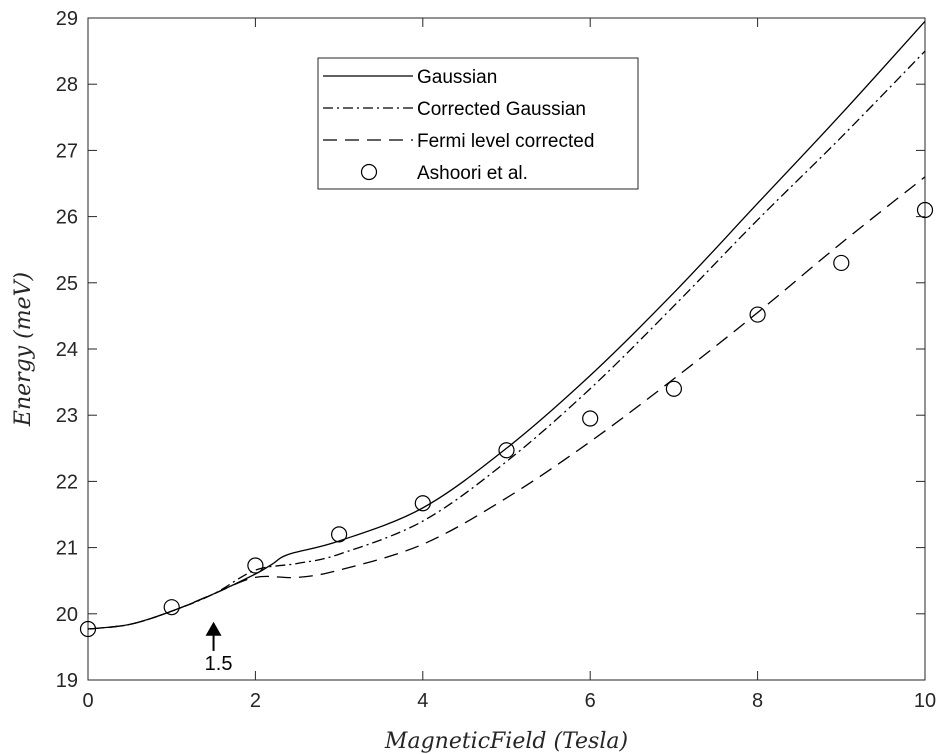 The width and height of the screenshot is (945, 754). What do you see at coordinates (501, 109) in the screenshot?
I see `legend-label-corrected-gaussian: Corrected Gaussian` at bounding box center [501, 109].